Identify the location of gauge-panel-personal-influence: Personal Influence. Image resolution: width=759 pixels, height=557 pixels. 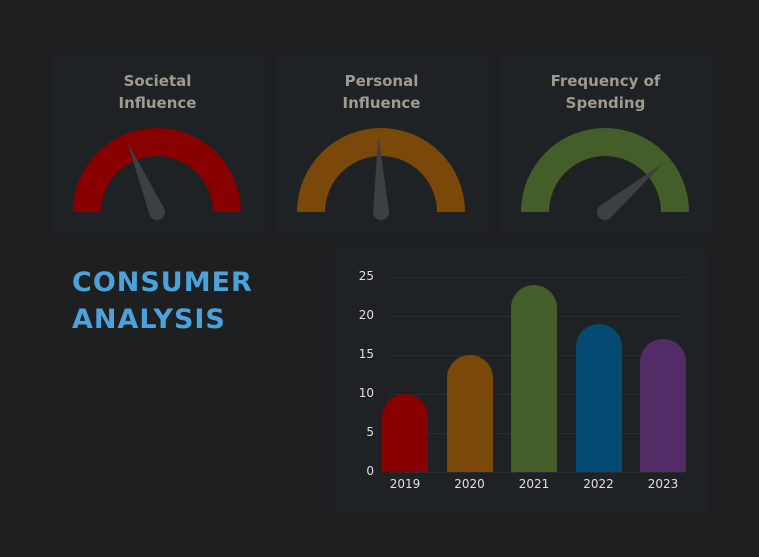
(381, 143).